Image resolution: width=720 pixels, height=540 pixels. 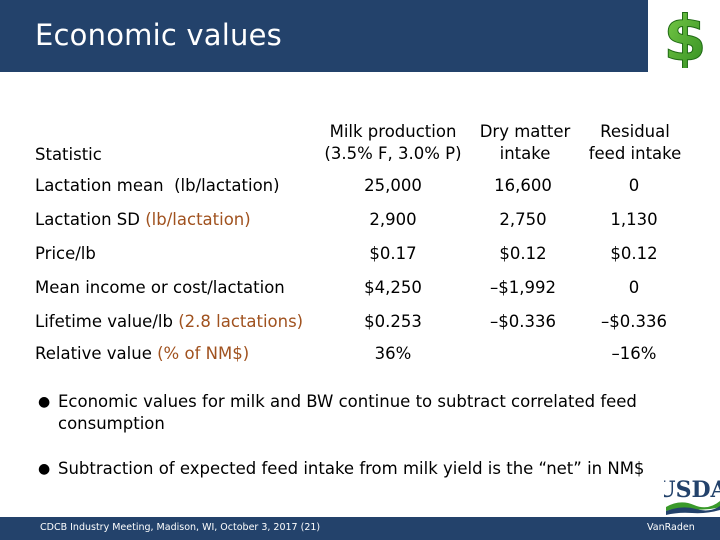 What do you see at coordinates (393, 143) in the screenshot?
I see `header-milk: Milk production (3.5% F, 3.0% P)` at bounding box center [393, 143].